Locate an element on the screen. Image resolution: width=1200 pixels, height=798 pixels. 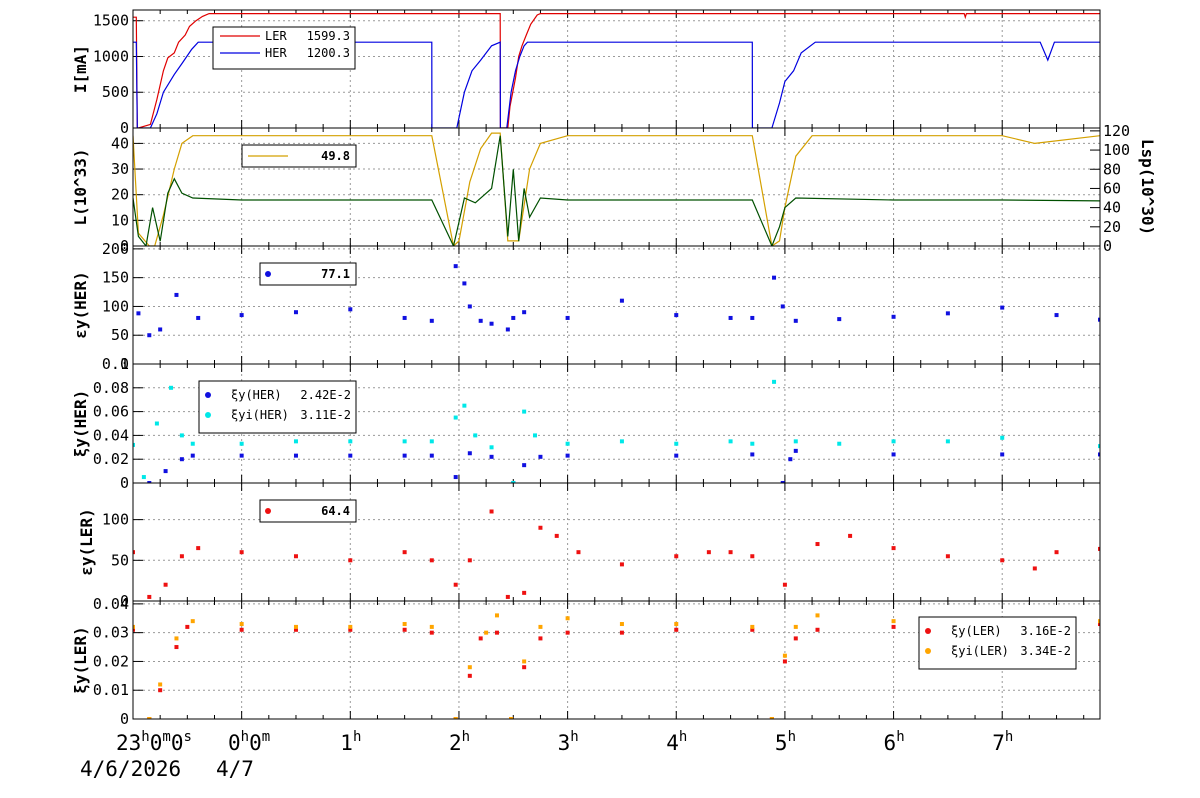
y-axis-label: εy(LER) is located at coordinates (86, 541).